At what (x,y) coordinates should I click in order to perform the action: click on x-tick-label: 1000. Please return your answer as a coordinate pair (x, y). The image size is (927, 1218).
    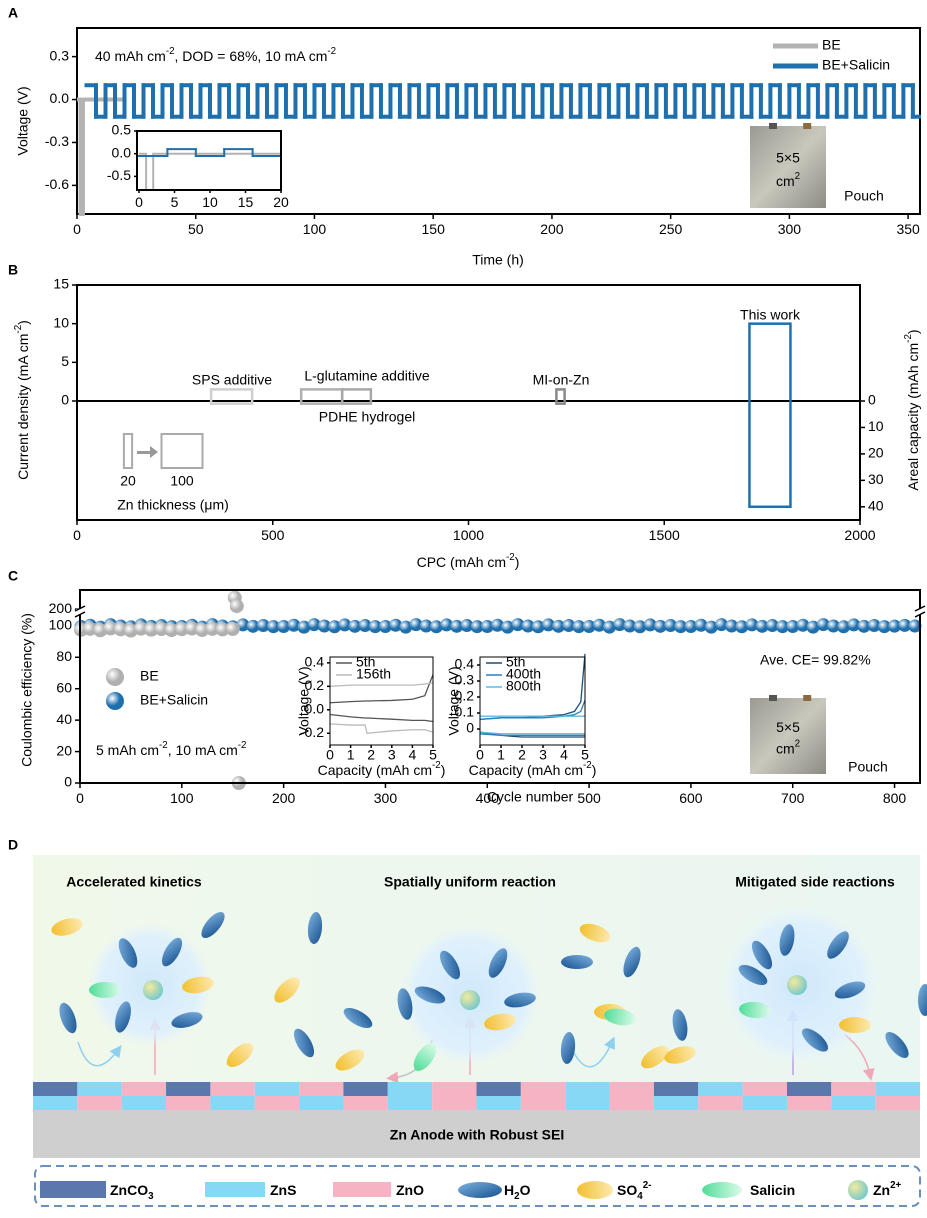
    Looking at the image, I should click on (468, 535).